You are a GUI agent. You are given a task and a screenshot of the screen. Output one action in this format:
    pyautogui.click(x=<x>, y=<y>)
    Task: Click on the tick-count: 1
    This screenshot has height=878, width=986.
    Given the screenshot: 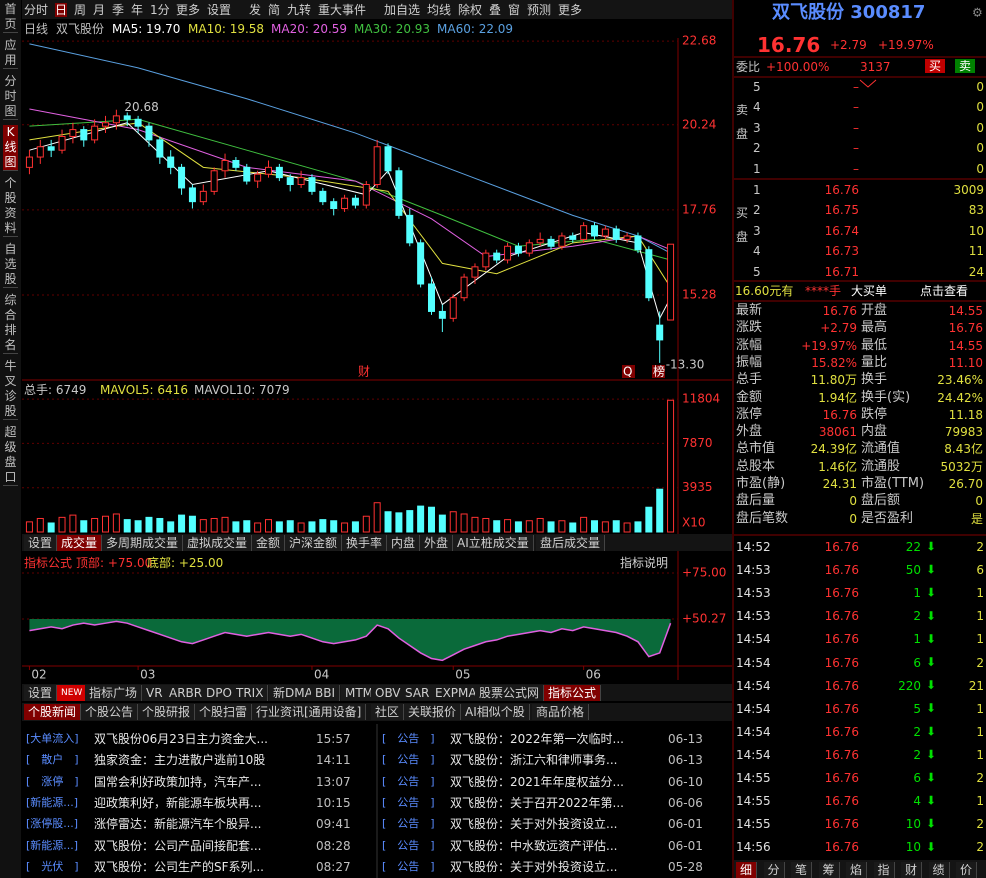 What is the action you would take?
    pyautogui.click(x=980, y=708)
    